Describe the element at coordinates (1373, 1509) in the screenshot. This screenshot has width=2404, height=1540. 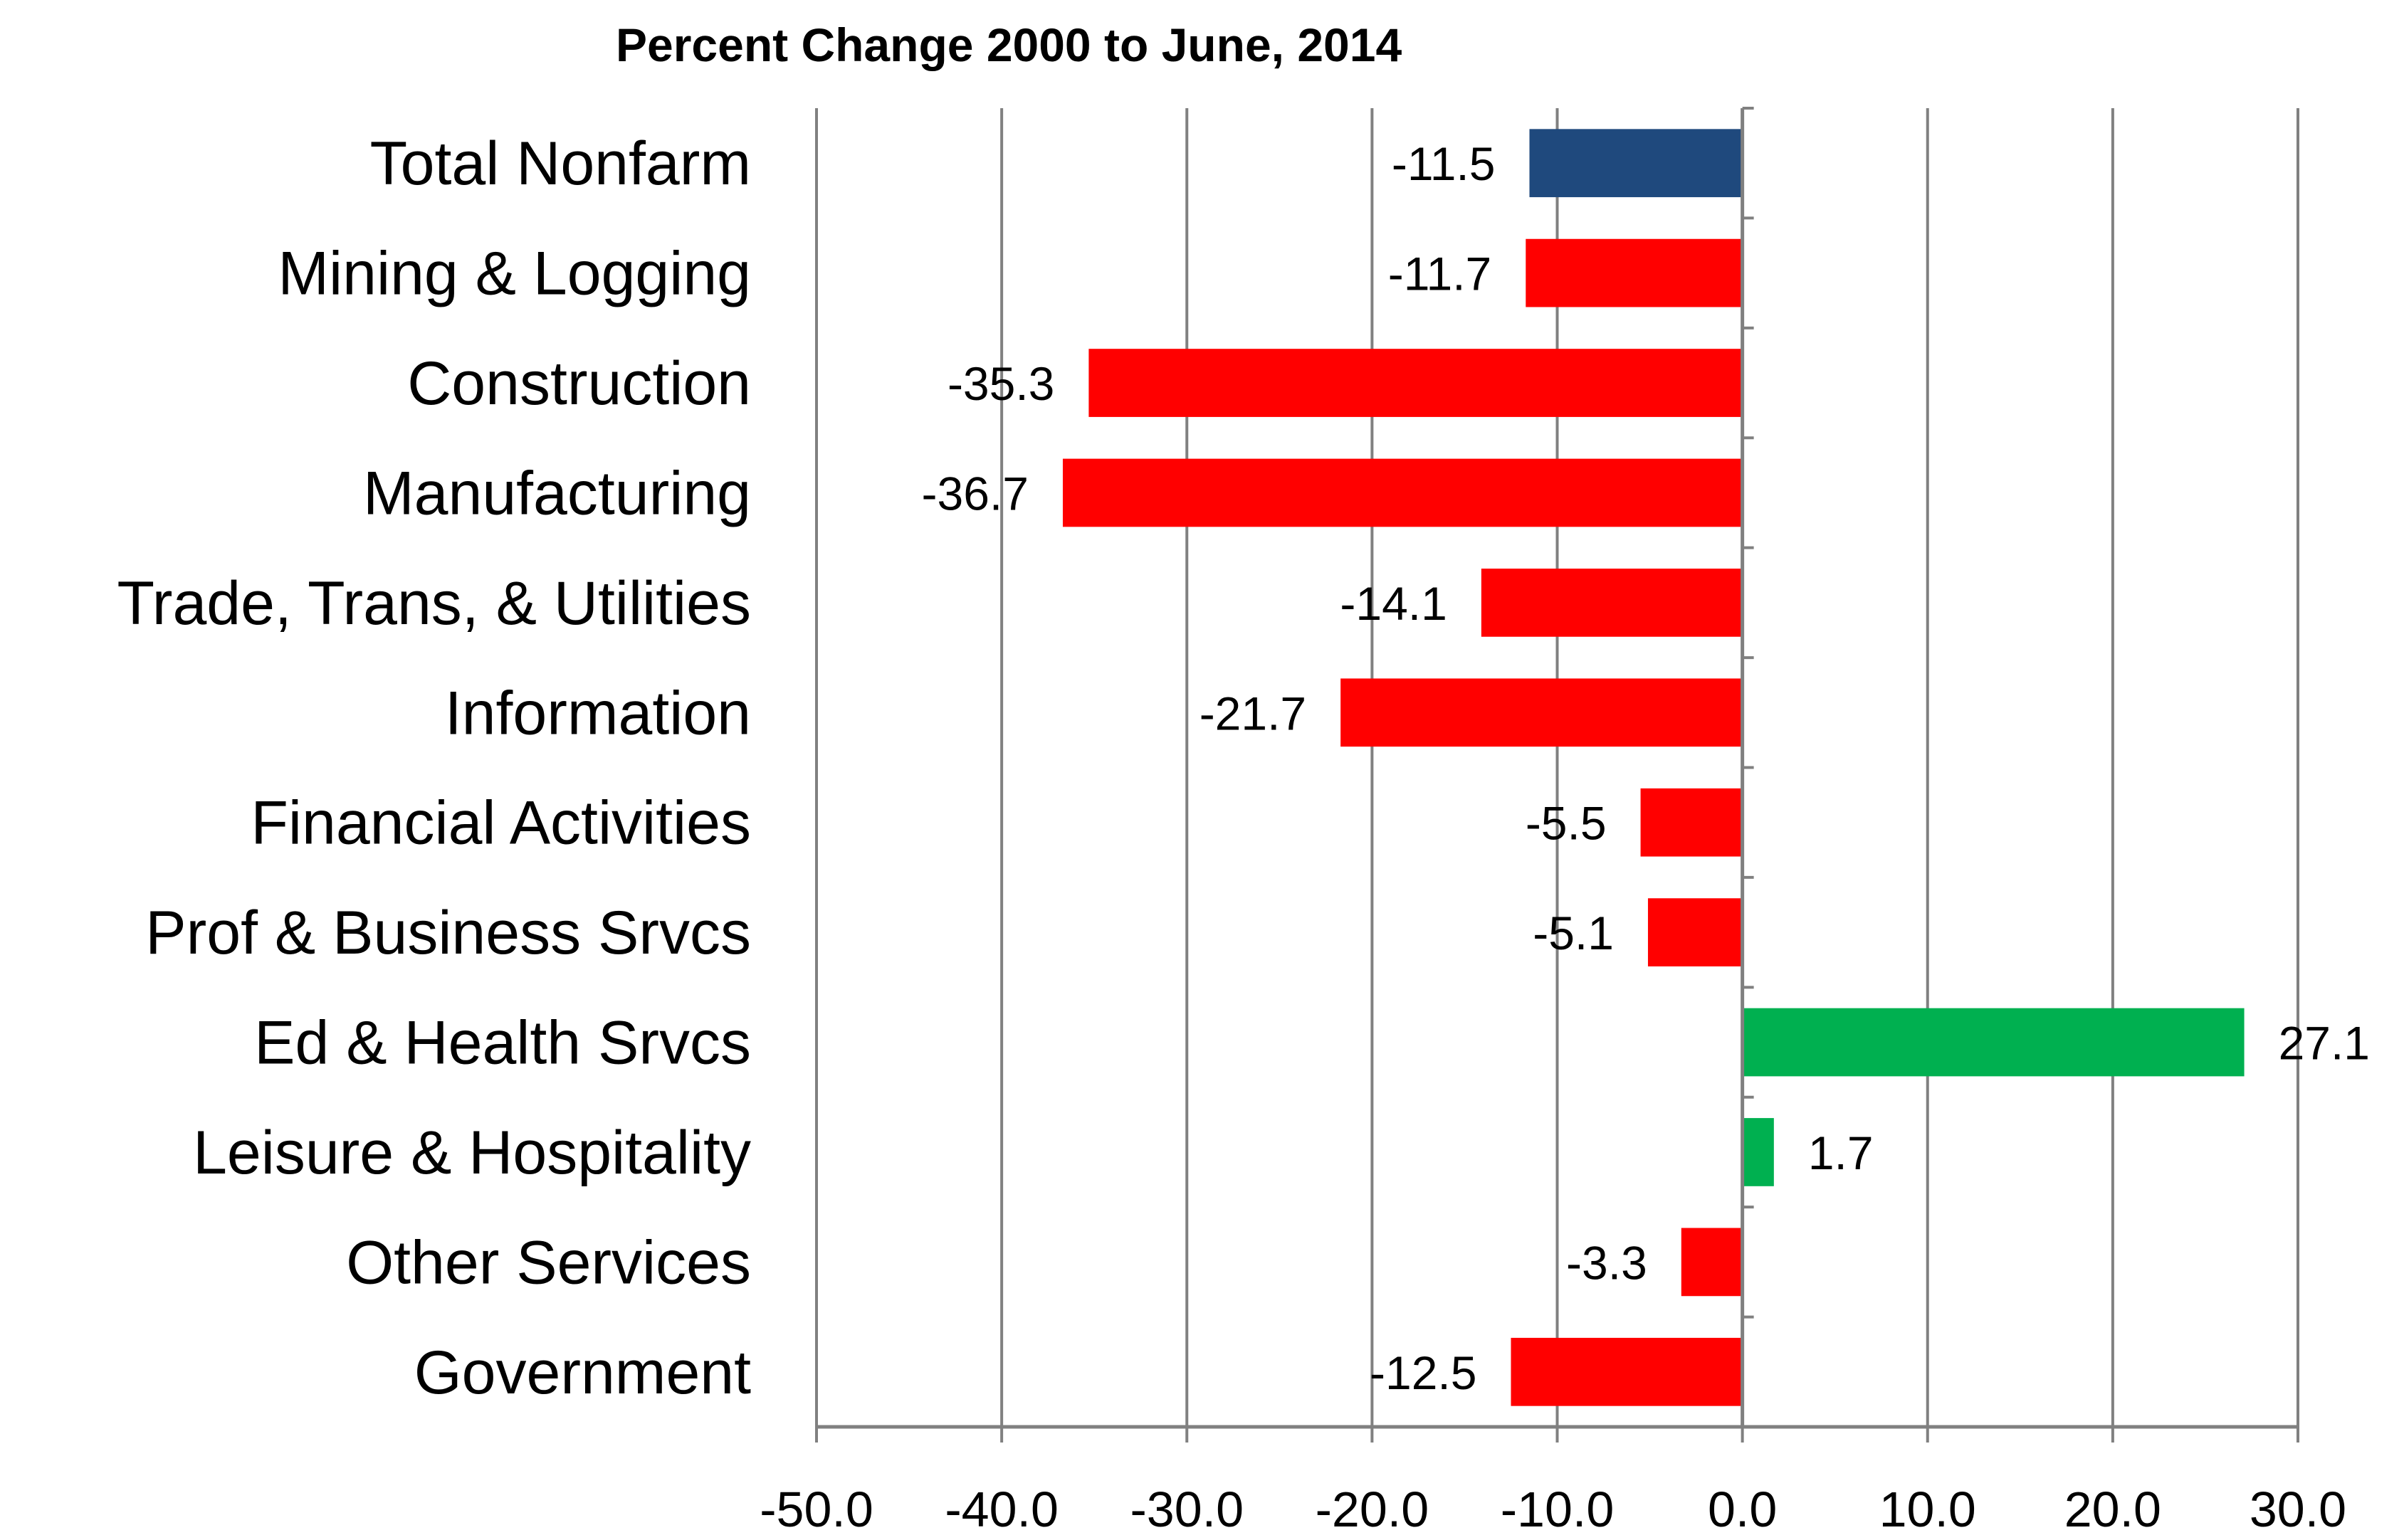
I see `x-tick-label: -20.0` at that location.